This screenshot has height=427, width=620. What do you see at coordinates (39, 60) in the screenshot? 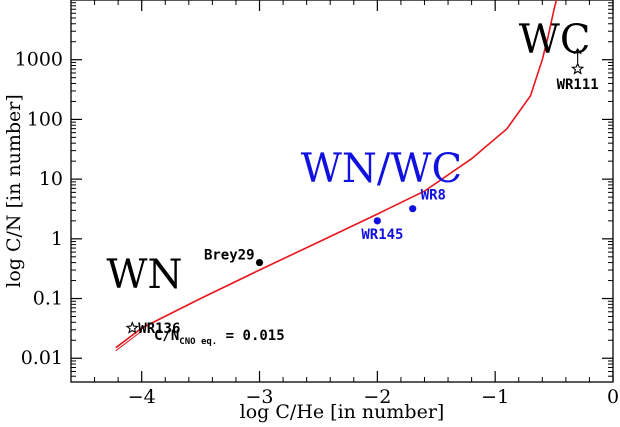
I see `y-tick-label: 1000` at bounding box center [39, 60].